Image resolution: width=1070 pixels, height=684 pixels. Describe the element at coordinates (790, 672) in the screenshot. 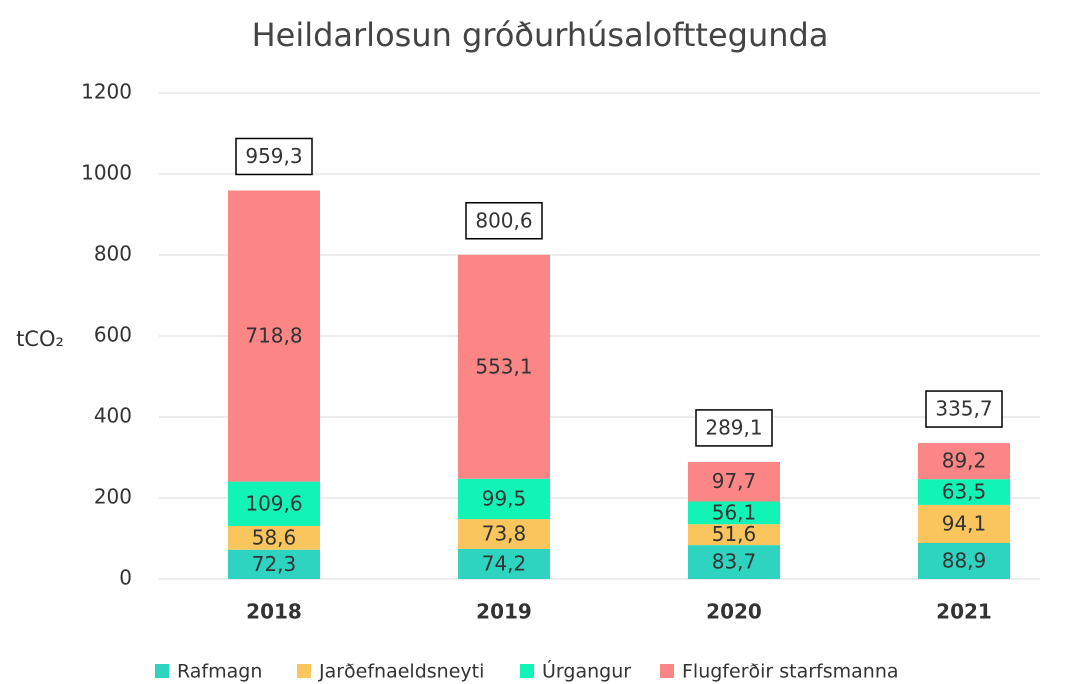

I see `legend-label: Flugferðir starfsmanna` at that location.